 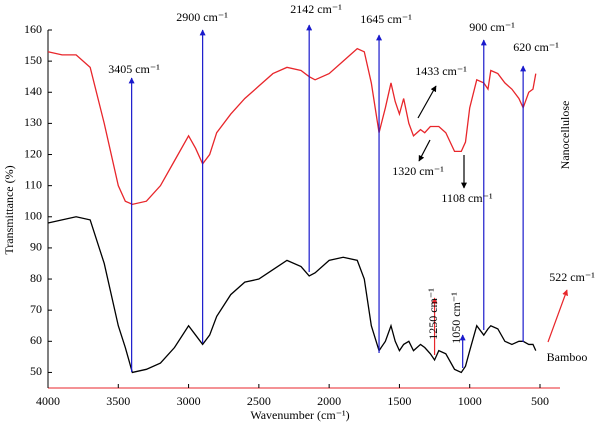 What do you see at coordinates (33, 153) in the screenshot?
I see `y-tick-label: 120` at bounding box center [33, 153].